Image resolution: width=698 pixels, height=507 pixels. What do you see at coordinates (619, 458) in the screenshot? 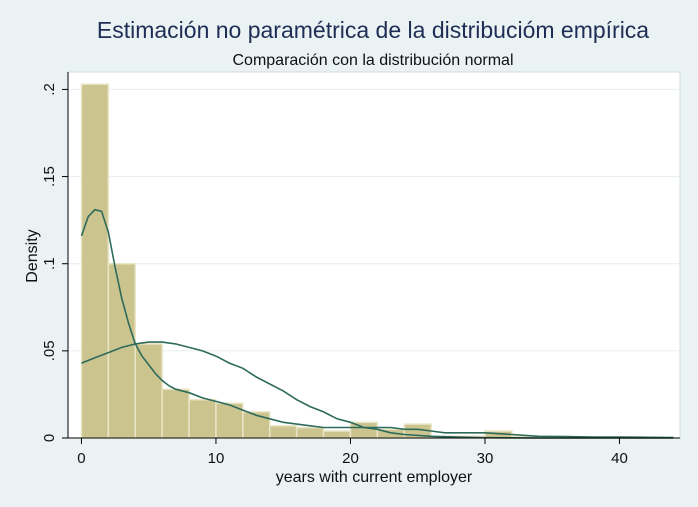
I see `x-tick-label: 40` at bounding box center [619, 458].